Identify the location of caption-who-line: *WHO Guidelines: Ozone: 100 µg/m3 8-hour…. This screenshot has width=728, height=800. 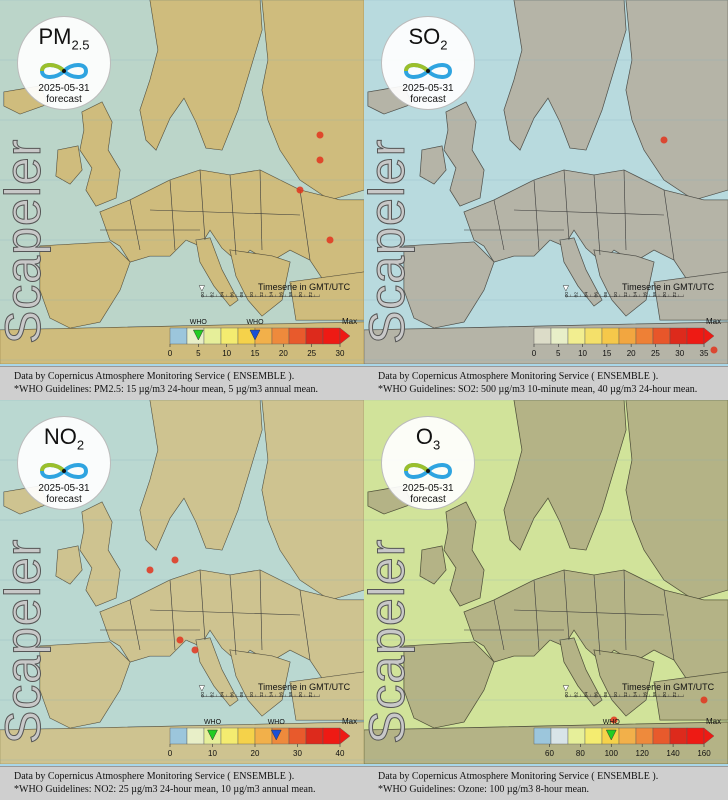
(483, 789).